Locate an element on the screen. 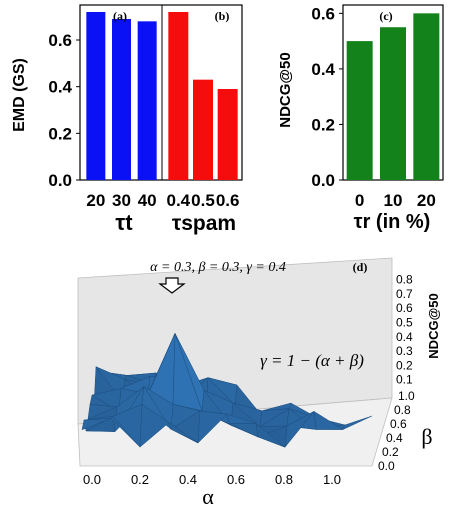  y-axis-label-c: NDCG@50 is located at coordinates (285, 89).